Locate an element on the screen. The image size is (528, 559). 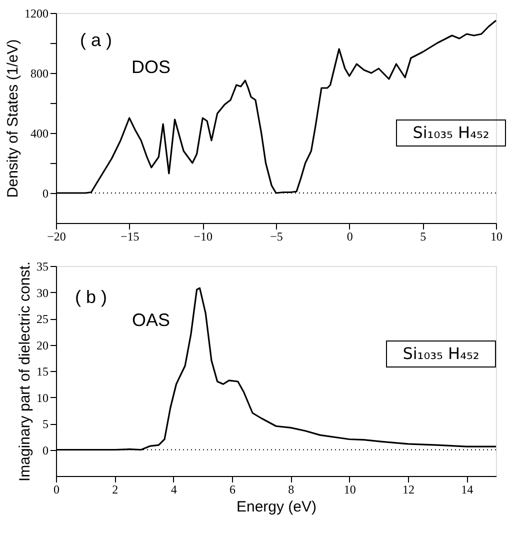
x-tick-label: −20 is located at coordinates (56, 237).